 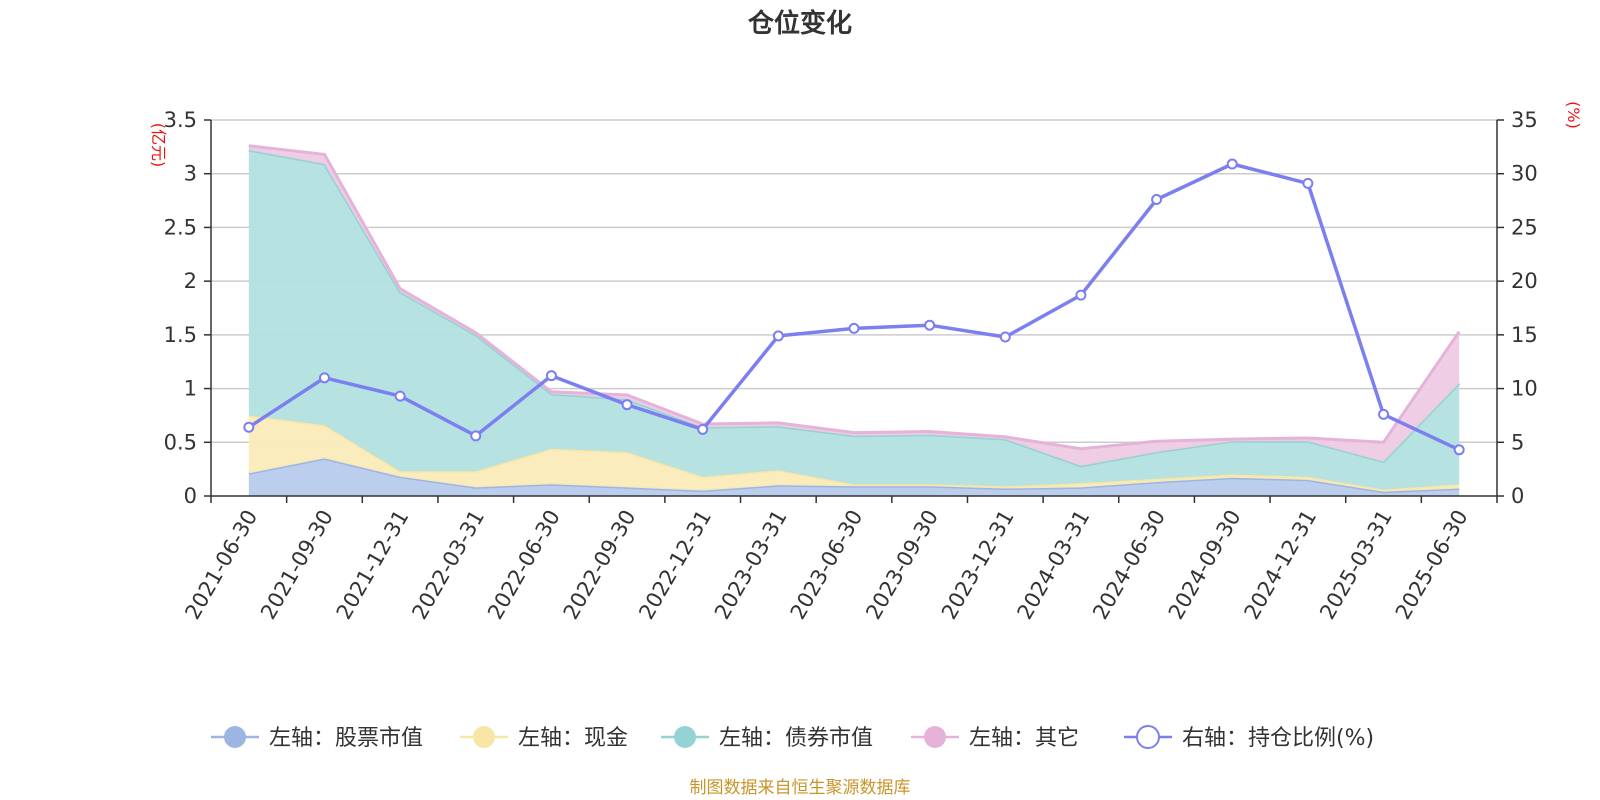 What do you see at coordinates (1278, 738) in the screenshot?
I see `legend-label: 右轴：持仓比例(%)` at bounding box center [1278, 738].